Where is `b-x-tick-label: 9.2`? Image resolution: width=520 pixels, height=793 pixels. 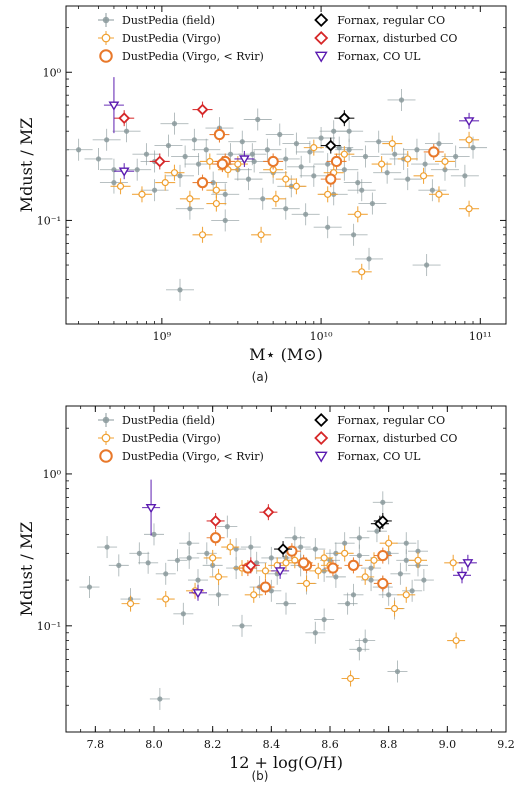 b-x-tick-label: 9.2 is located at coordinates (506, 744).